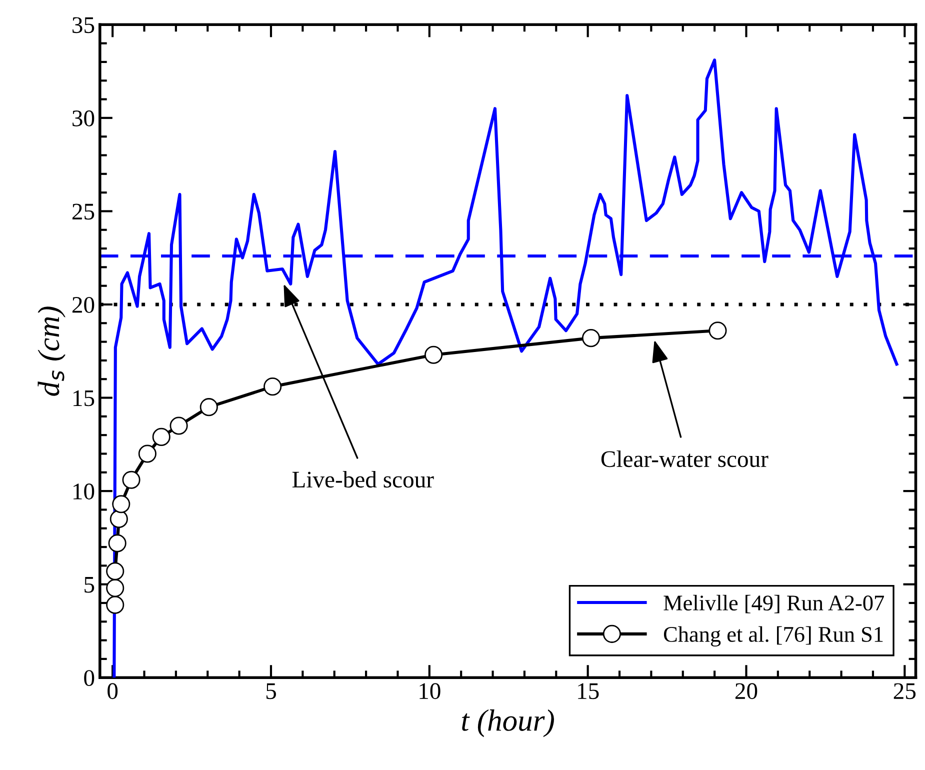 The image size is (925, 770). What do you see at coordinates (83, 212) in the screenshot?
I see `y-tick-label: 25` at bounding box center [83, 212].